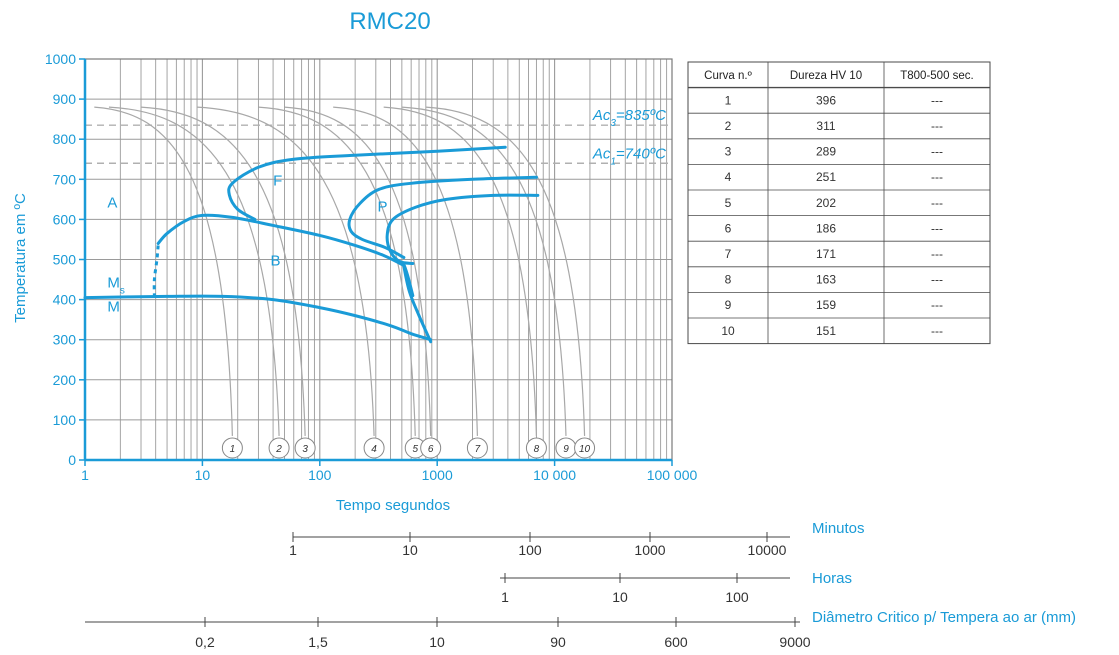 This screenshot has width=1119, height=655. Describe the element at coordinates (203, 475) in the screenshot. I see `x-tick-label: 10` at that location.